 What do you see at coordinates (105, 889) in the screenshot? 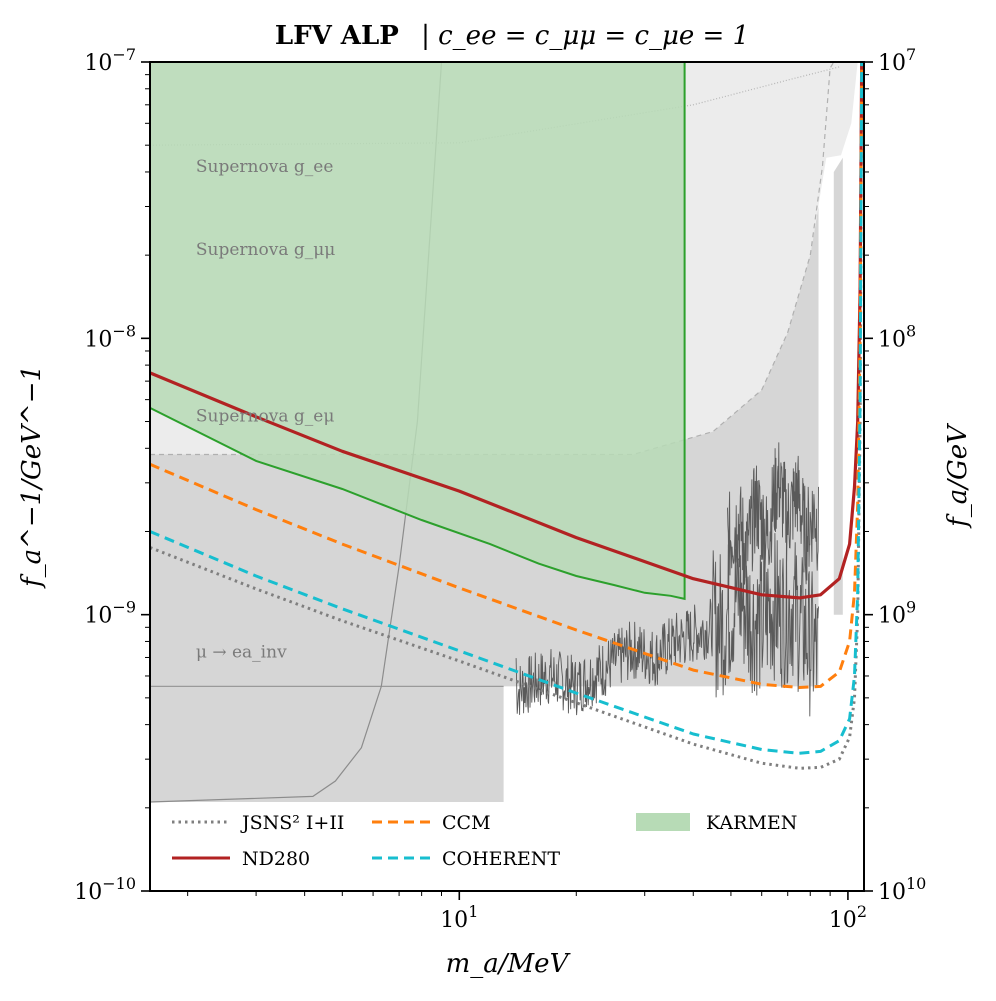
I see `y-tick-label-left-1: 10⁻¹⁰` at bounding box center [105, 889].